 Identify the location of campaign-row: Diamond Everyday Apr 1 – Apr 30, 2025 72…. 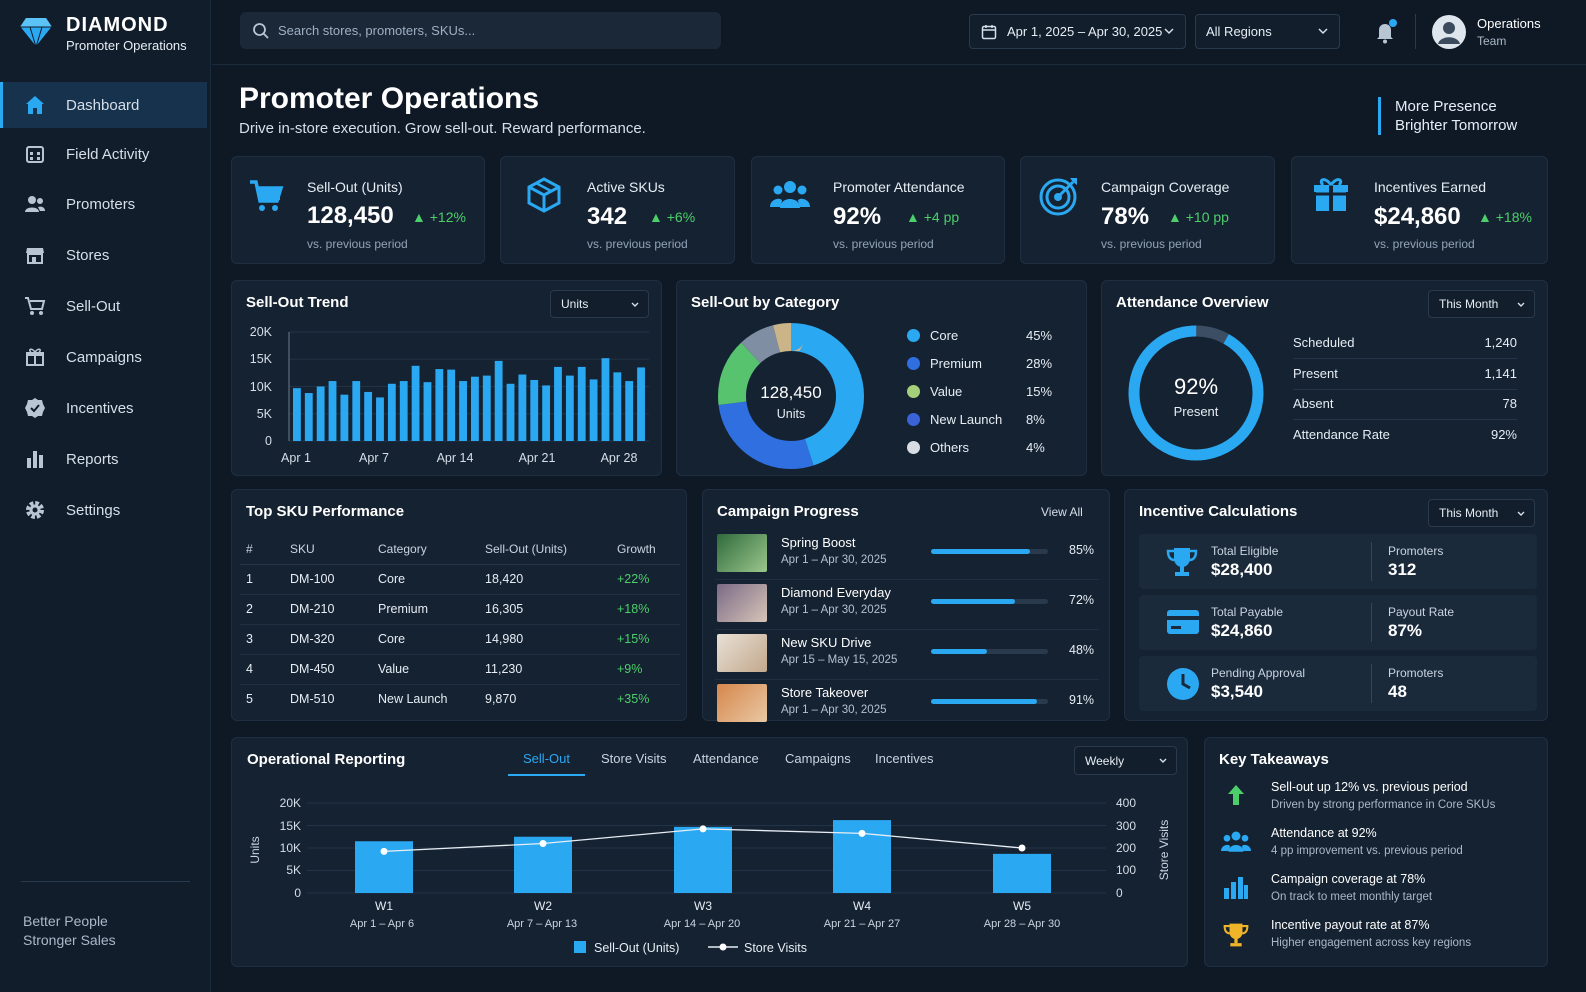
(907, 605).